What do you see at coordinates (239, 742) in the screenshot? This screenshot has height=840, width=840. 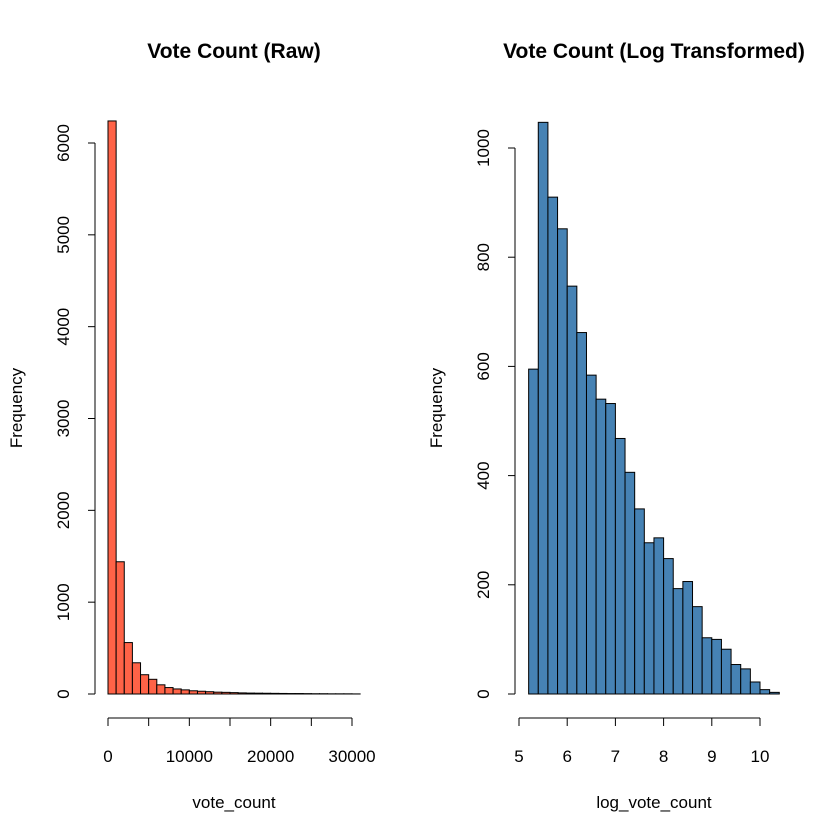 I see `x-axis-ticks: 0 10000 20000 30000` at bounding box center [239, 742].